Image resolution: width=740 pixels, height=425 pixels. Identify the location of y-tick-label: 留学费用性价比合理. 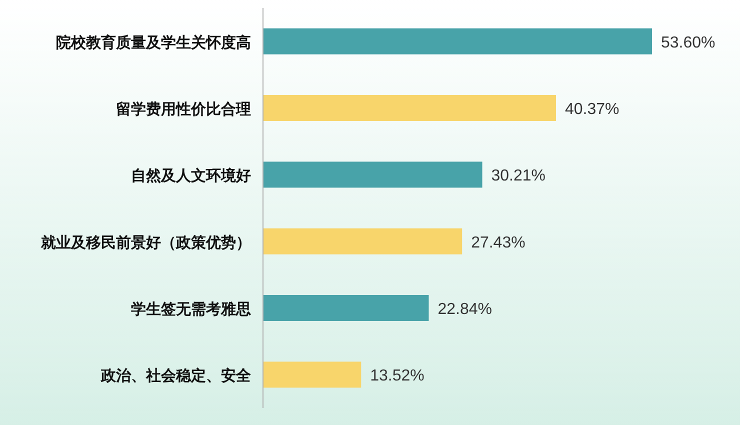
(183, 109).